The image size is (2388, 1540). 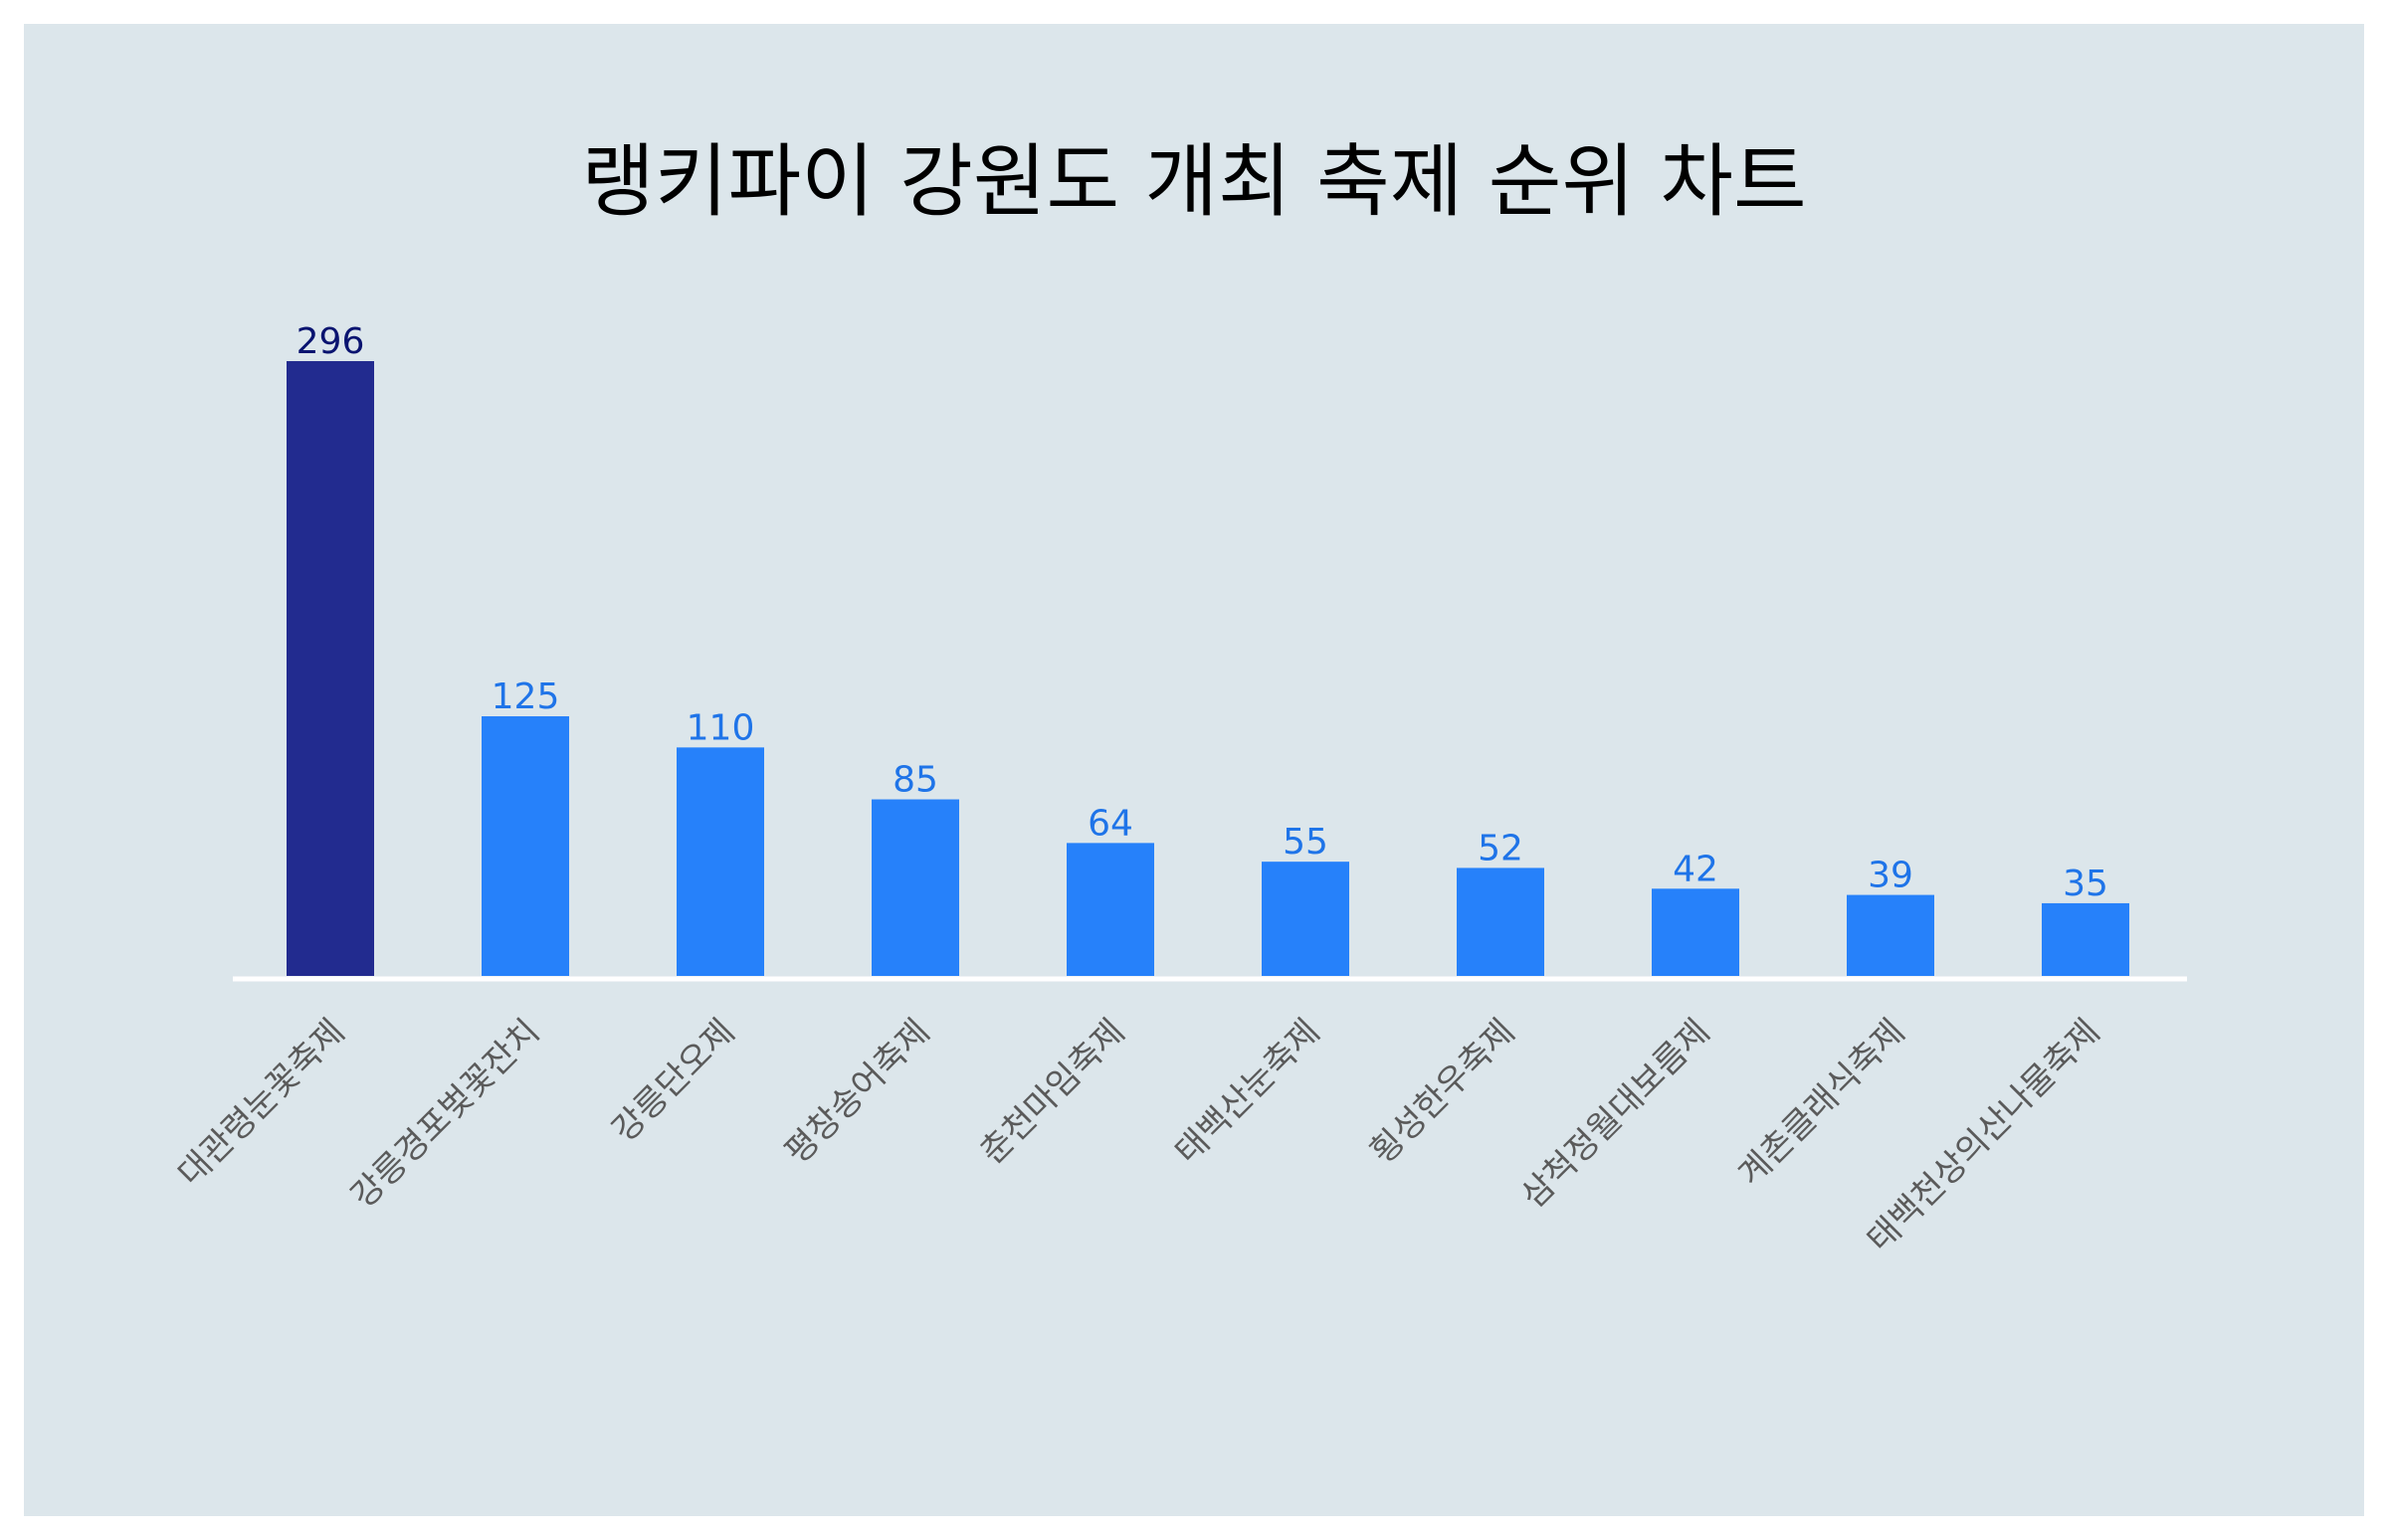 I want to click on value-label-8: 42, so click(x=1695, y=869).